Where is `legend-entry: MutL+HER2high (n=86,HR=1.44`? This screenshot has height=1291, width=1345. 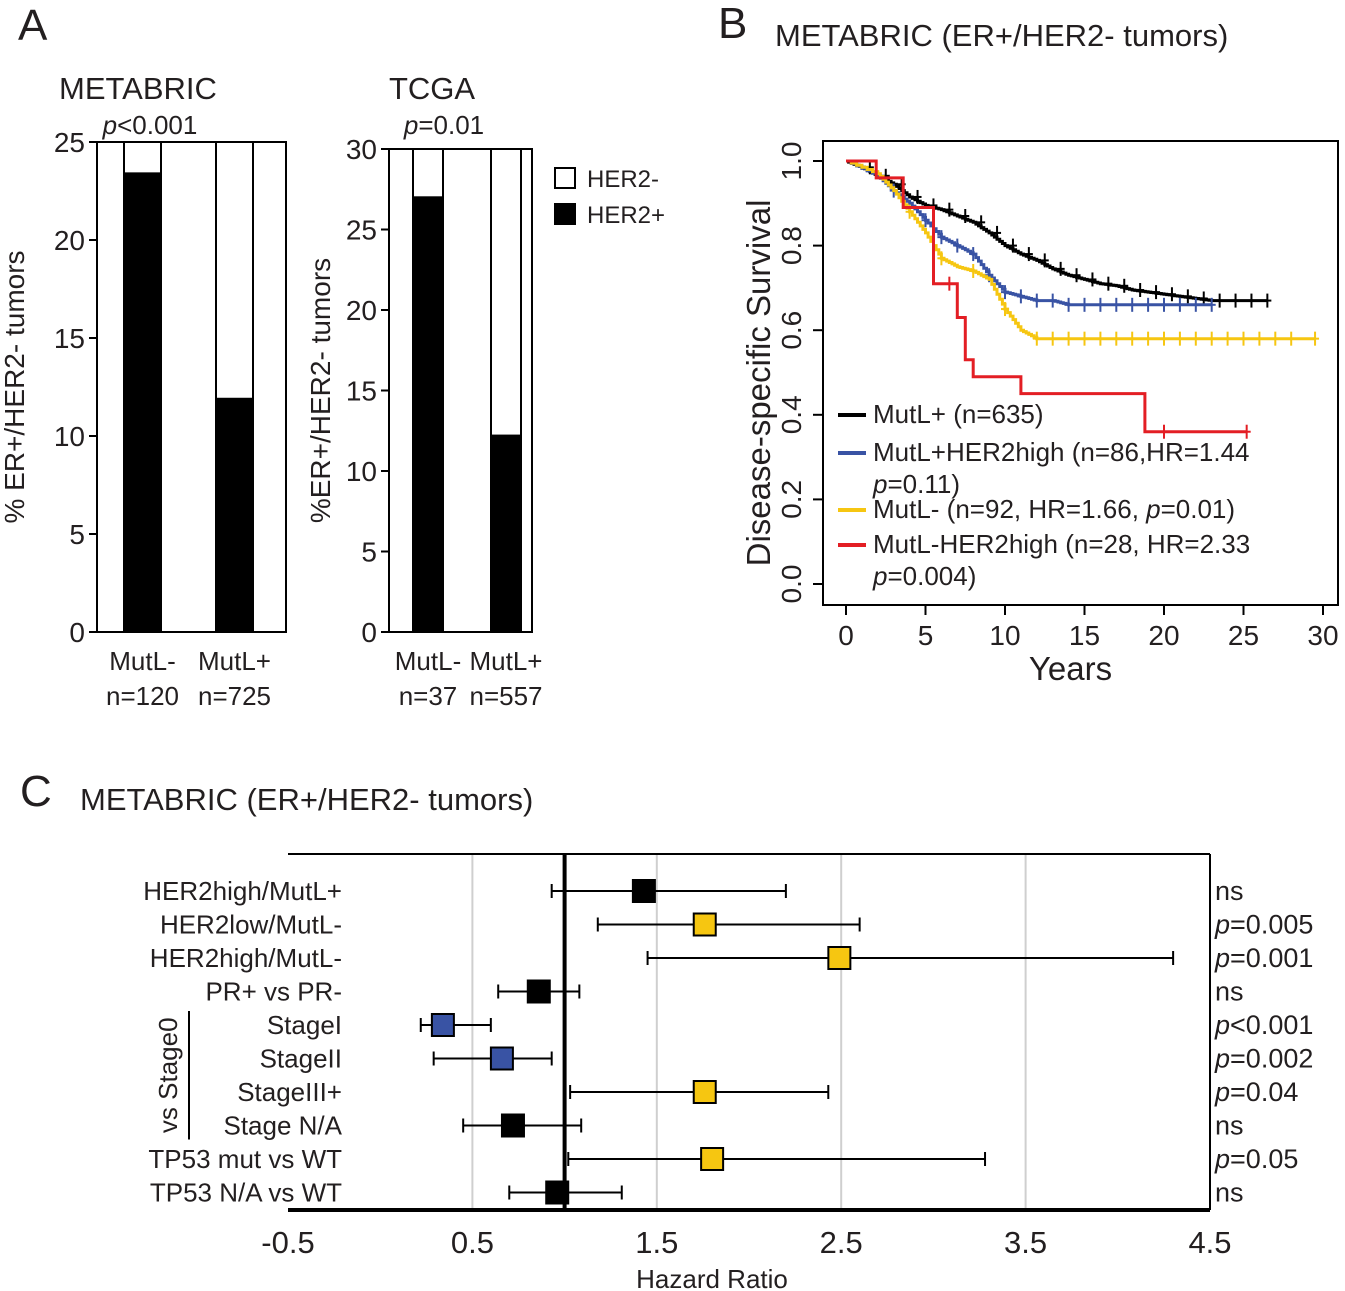
legend-entry: MutL+HER2high (n=86,HR=1.44 is located at coordinates (1061, 452).